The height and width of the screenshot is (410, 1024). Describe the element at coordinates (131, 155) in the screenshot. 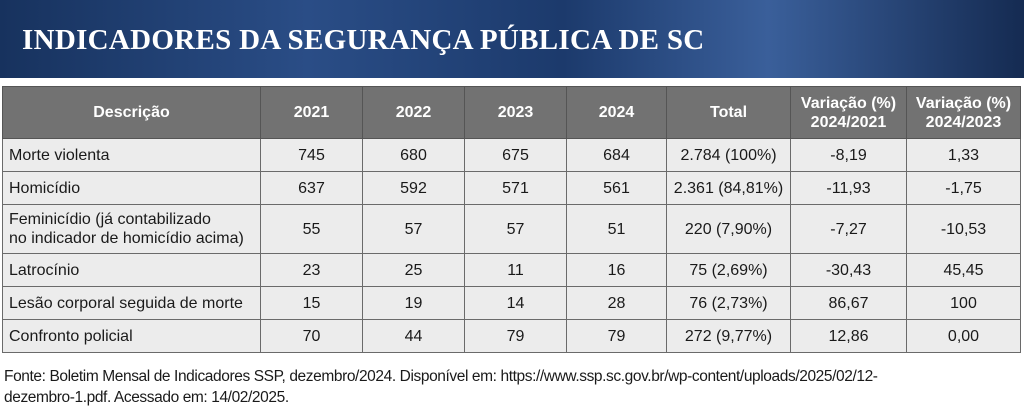

I see `row-label: Morte violenta` at that location.